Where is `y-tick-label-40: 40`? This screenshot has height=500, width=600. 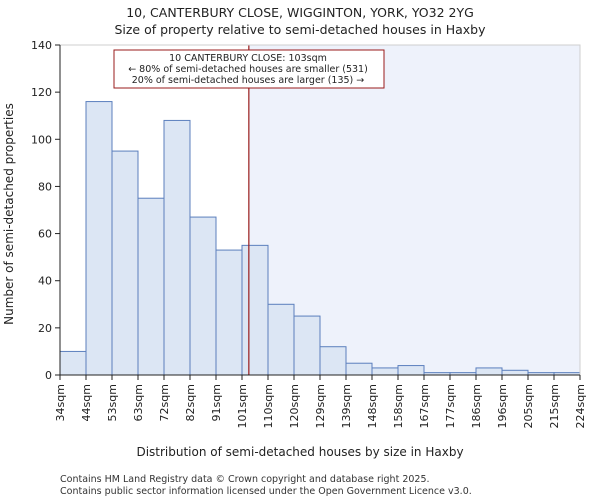
y-tick-label-40: 40 is located at coordinates (45, 281).